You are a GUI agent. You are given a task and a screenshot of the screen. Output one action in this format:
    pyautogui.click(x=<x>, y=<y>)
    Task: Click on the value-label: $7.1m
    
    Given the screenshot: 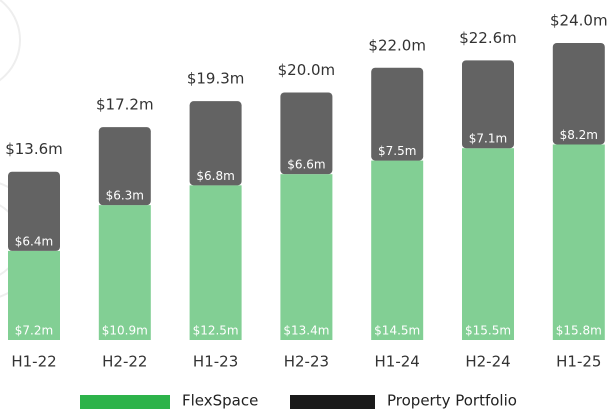 What is the action you would take?
    pyautogui.click(x=488, y=139)
    